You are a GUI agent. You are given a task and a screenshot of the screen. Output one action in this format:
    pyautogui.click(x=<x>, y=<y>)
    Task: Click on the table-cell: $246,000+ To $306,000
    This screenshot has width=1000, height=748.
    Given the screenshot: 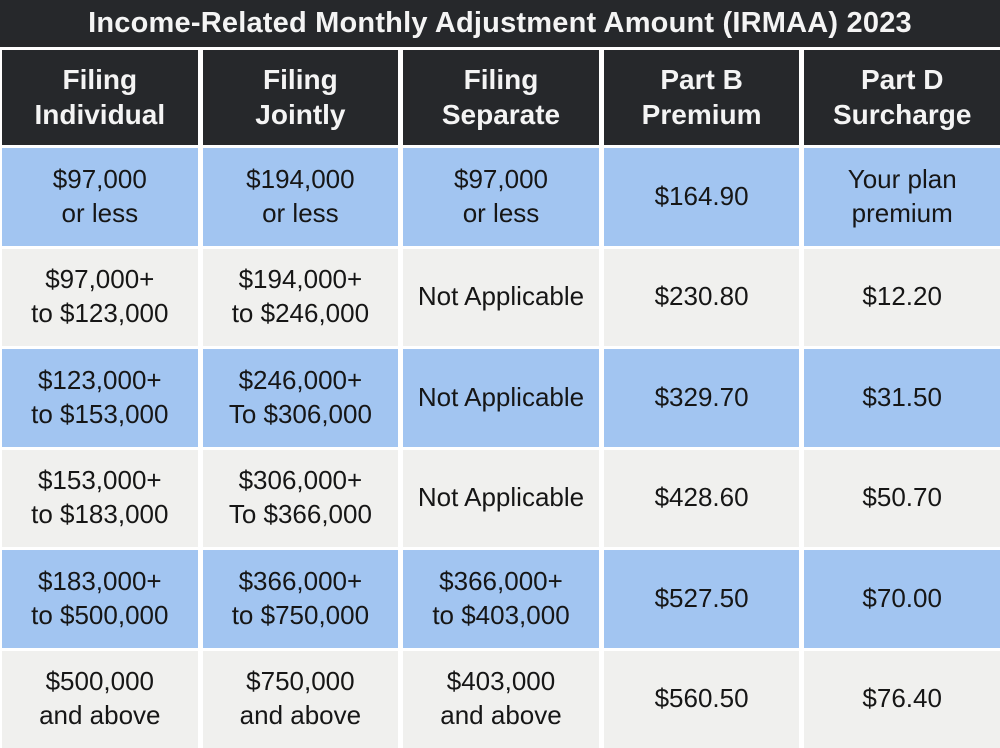 What is the action you would take?
    pyautogui.click(x=300, y=398)
    